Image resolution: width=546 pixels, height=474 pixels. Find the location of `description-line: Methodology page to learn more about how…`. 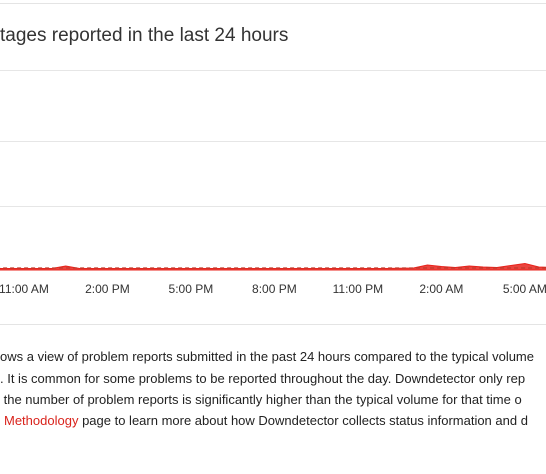

description-line: Methodology page to learn more about how… is located at coordinates (266, 420).